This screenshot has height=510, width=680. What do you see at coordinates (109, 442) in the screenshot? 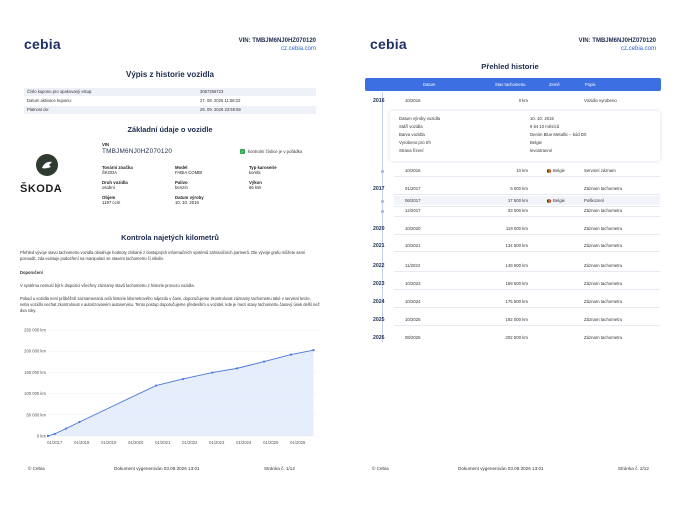
I see `x-tick-label: 01/2019` at bounding box center [109, 442].